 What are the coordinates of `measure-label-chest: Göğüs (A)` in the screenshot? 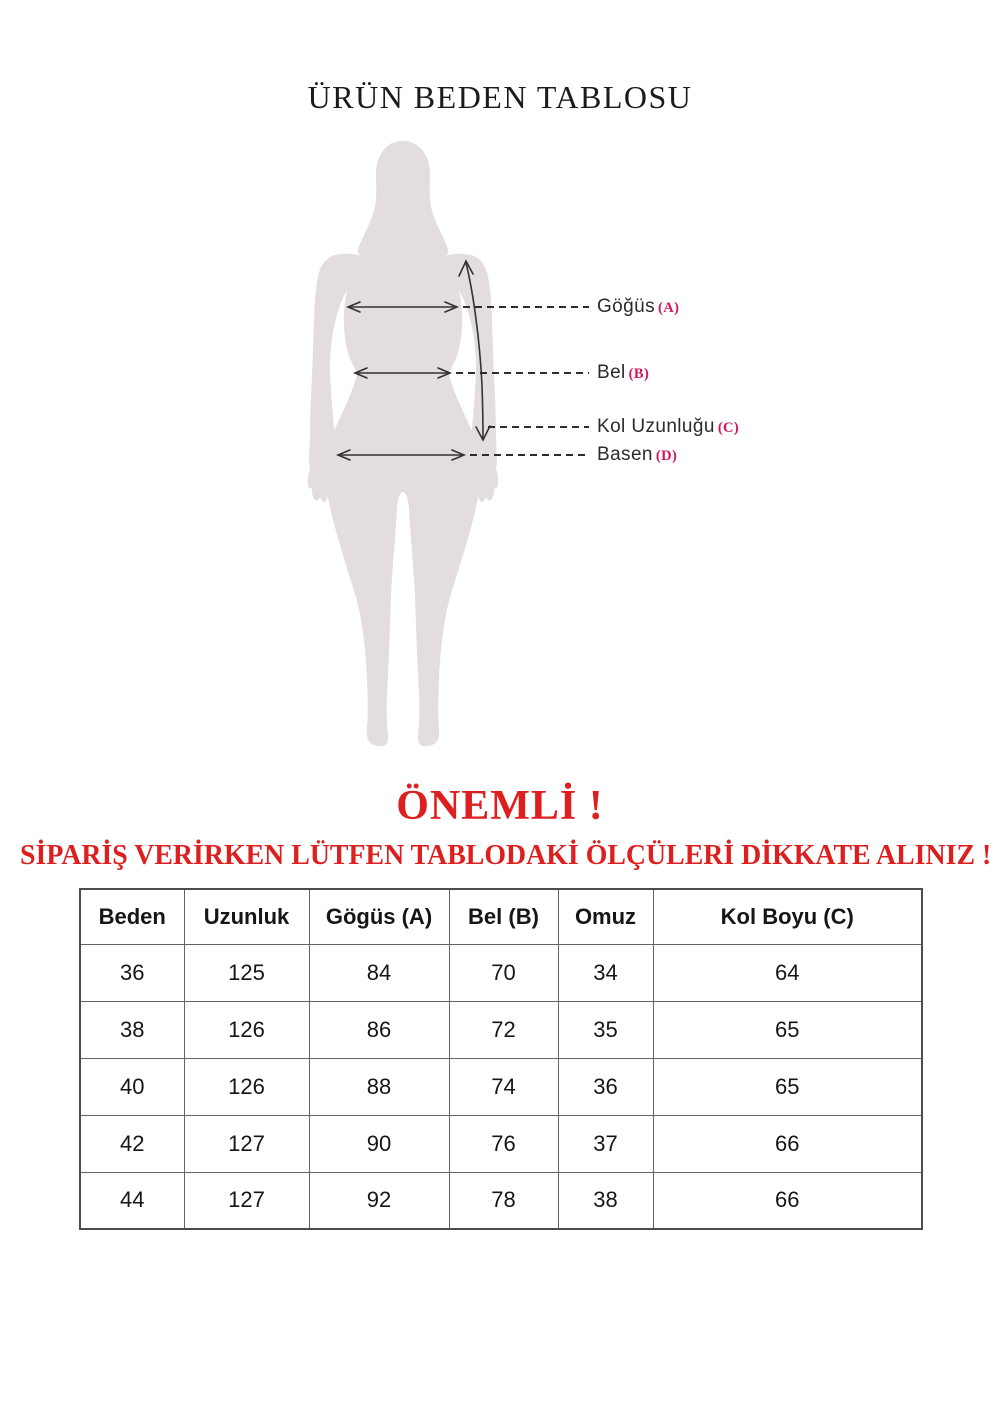 It's located at (638, 307).